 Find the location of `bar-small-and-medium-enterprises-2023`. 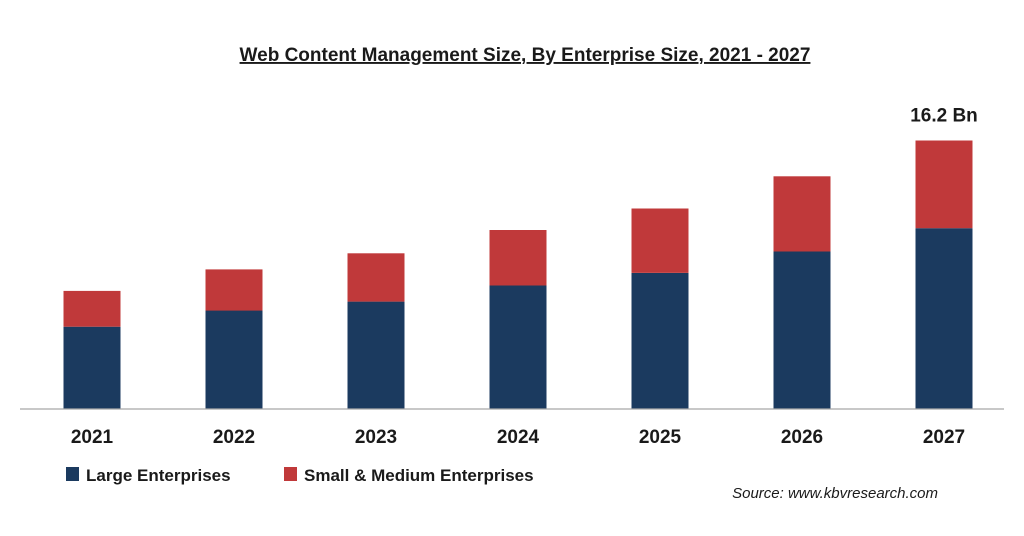

bar-small-and-medium-enterprises-2023 is located at coordinates (376, 277).